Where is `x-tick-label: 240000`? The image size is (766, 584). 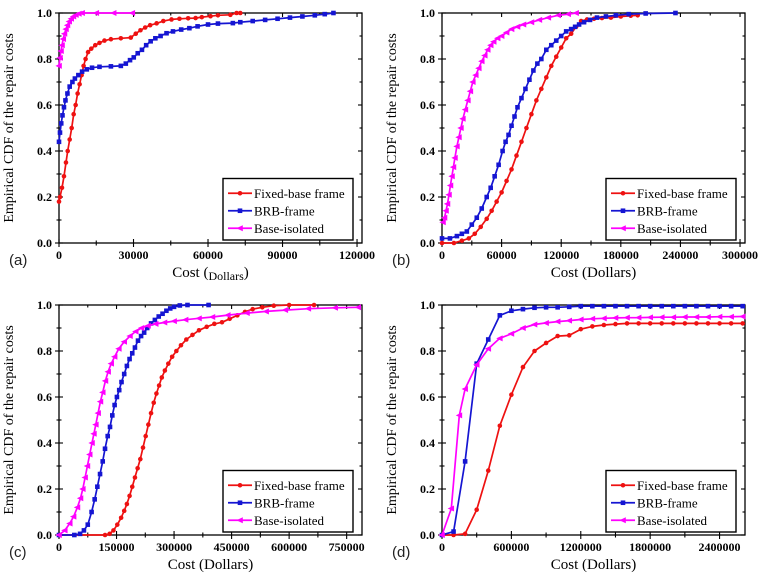 x-tick-label: 240000 is located at coordinates (680, 255).